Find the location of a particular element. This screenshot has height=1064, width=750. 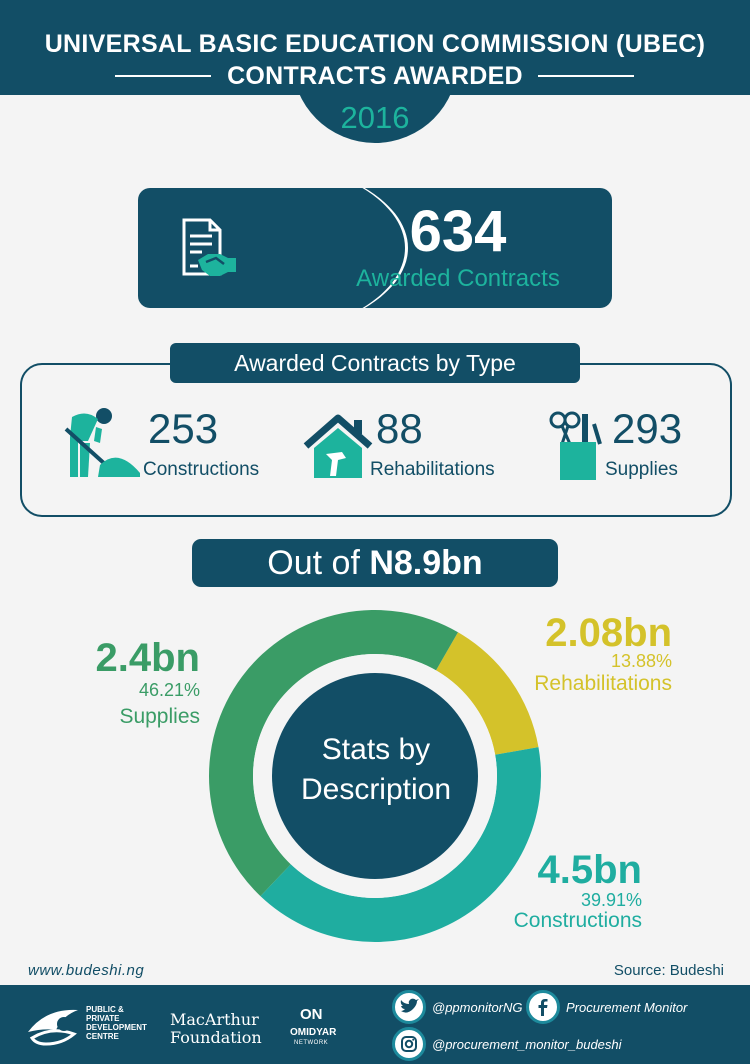

instagram-handle: @procurement_monitor_budeshi is located at coordinates (527, 1044).